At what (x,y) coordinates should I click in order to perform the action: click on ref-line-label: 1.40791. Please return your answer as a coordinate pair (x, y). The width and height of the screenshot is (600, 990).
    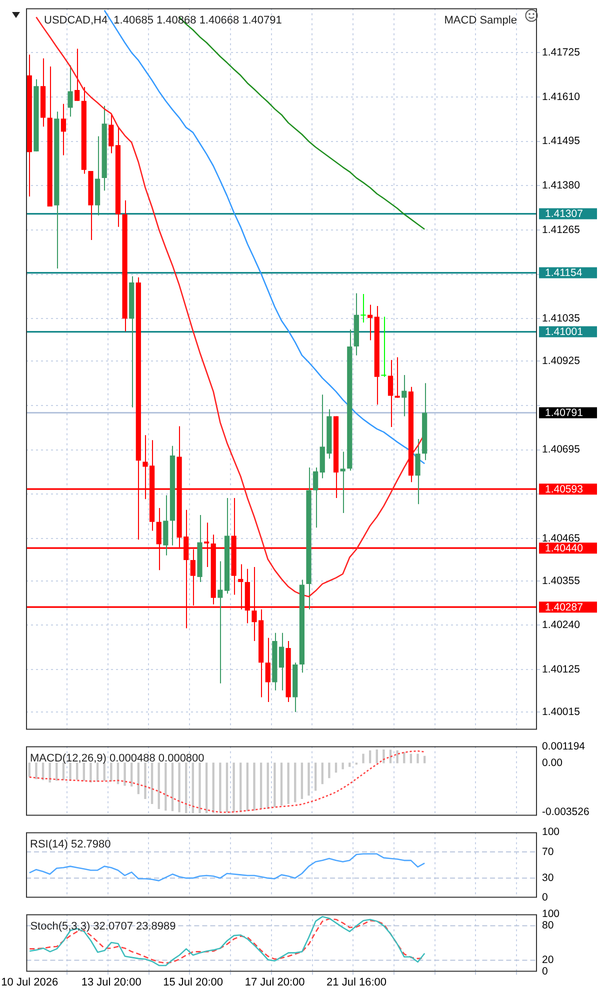
    Looking at the image, I should click on (564, 413).